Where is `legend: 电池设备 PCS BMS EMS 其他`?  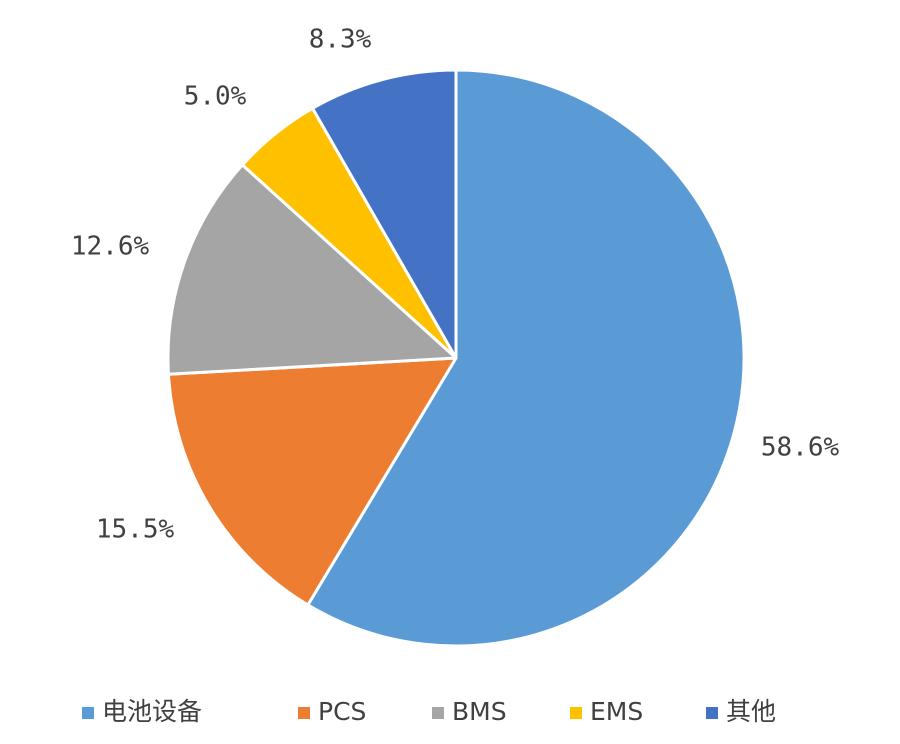 legend: 电池设备 PCS BMS EMS 其他 is located at coordinates (429, 711).